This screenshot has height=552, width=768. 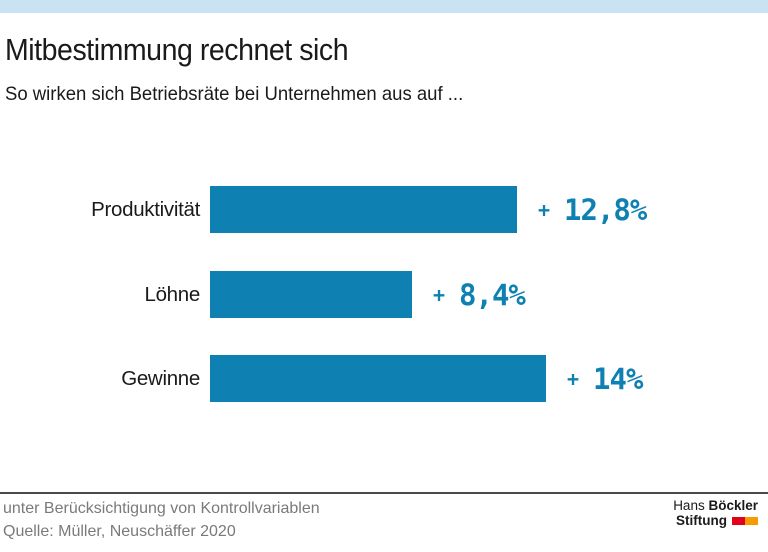 What do you see at coordinates (733, 505) in the screenshot?
I see `logo-name-bold: Böckler` at bounding box center [733, 505].